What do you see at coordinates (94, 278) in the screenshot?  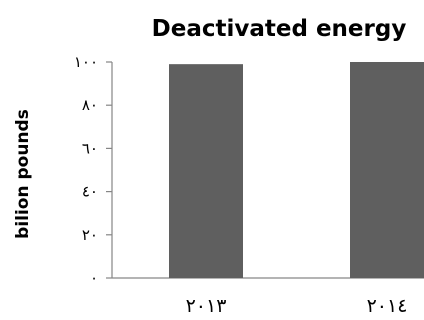 I see `y-tick-label: ٠` at bounding box center [94, 278].